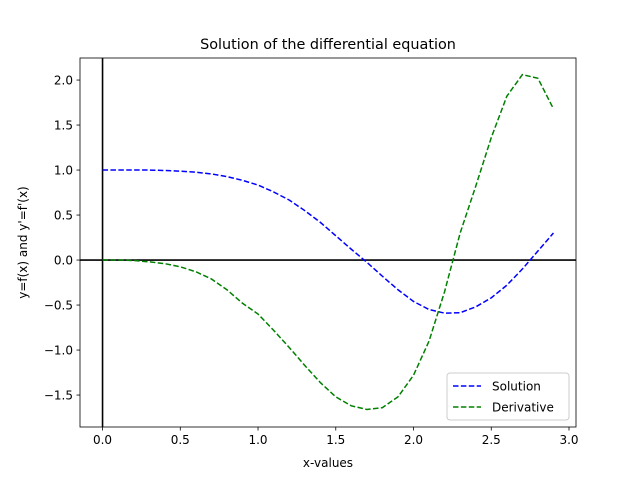  I want to click on x-tick-label: 0.5, so click(180, 440).